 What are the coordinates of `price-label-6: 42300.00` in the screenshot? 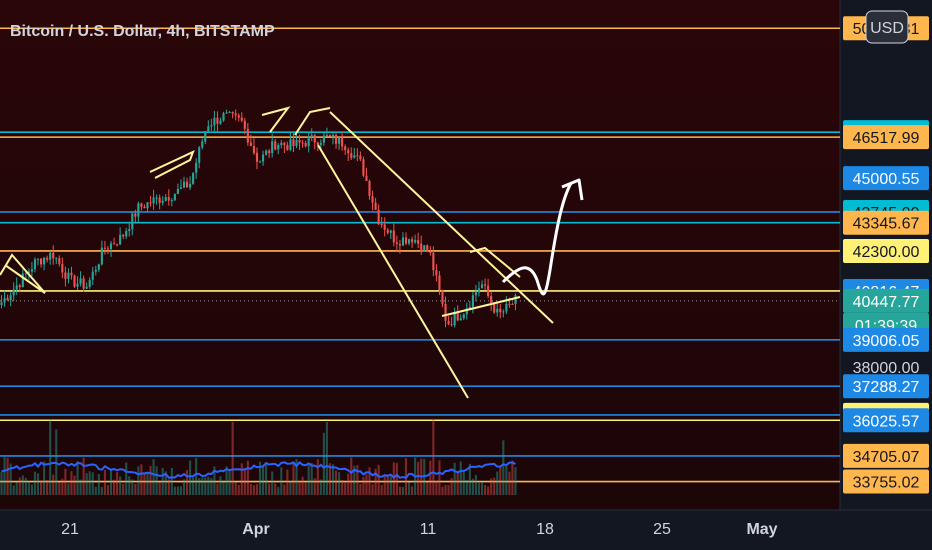 It's located at (886, 250).